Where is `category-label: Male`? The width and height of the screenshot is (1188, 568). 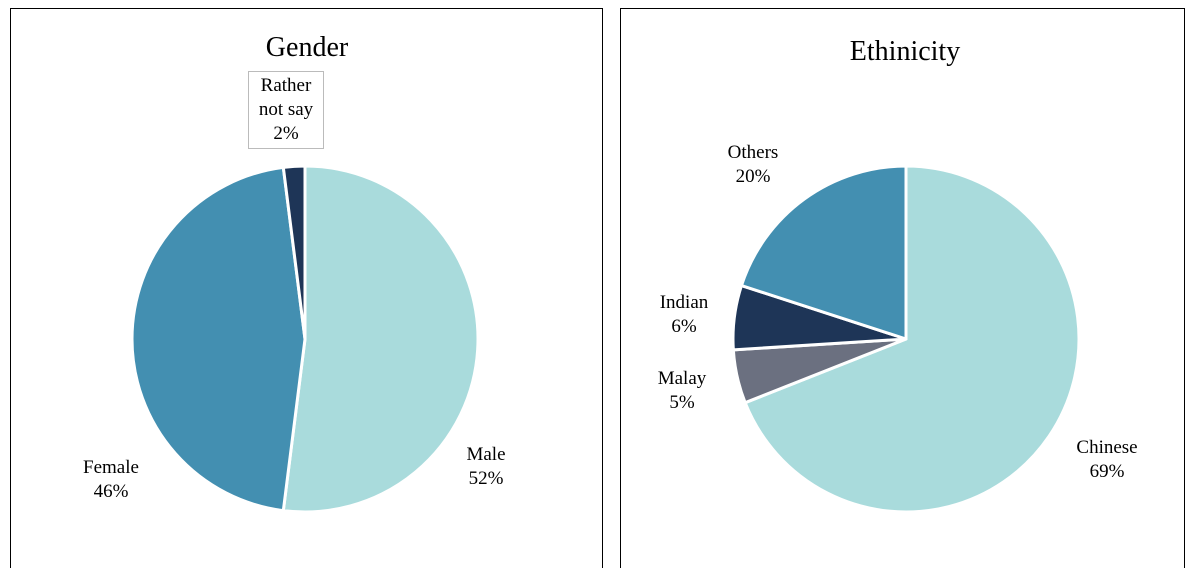
category-label: Male is located at coordinates (486, 454).